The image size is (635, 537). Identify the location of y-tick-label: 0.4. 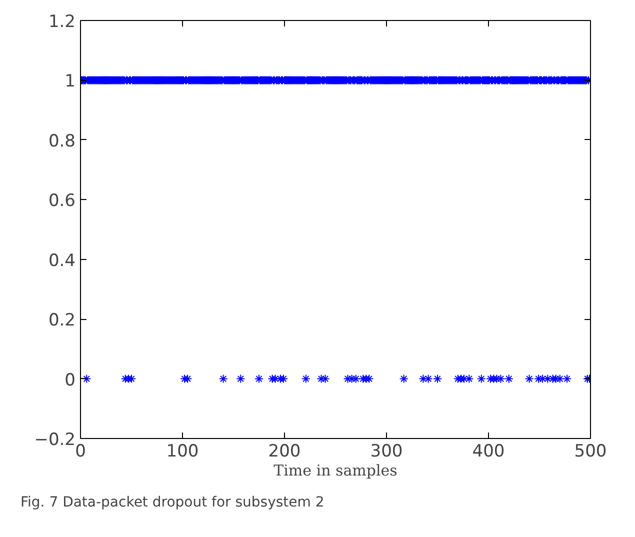
(62, 260).